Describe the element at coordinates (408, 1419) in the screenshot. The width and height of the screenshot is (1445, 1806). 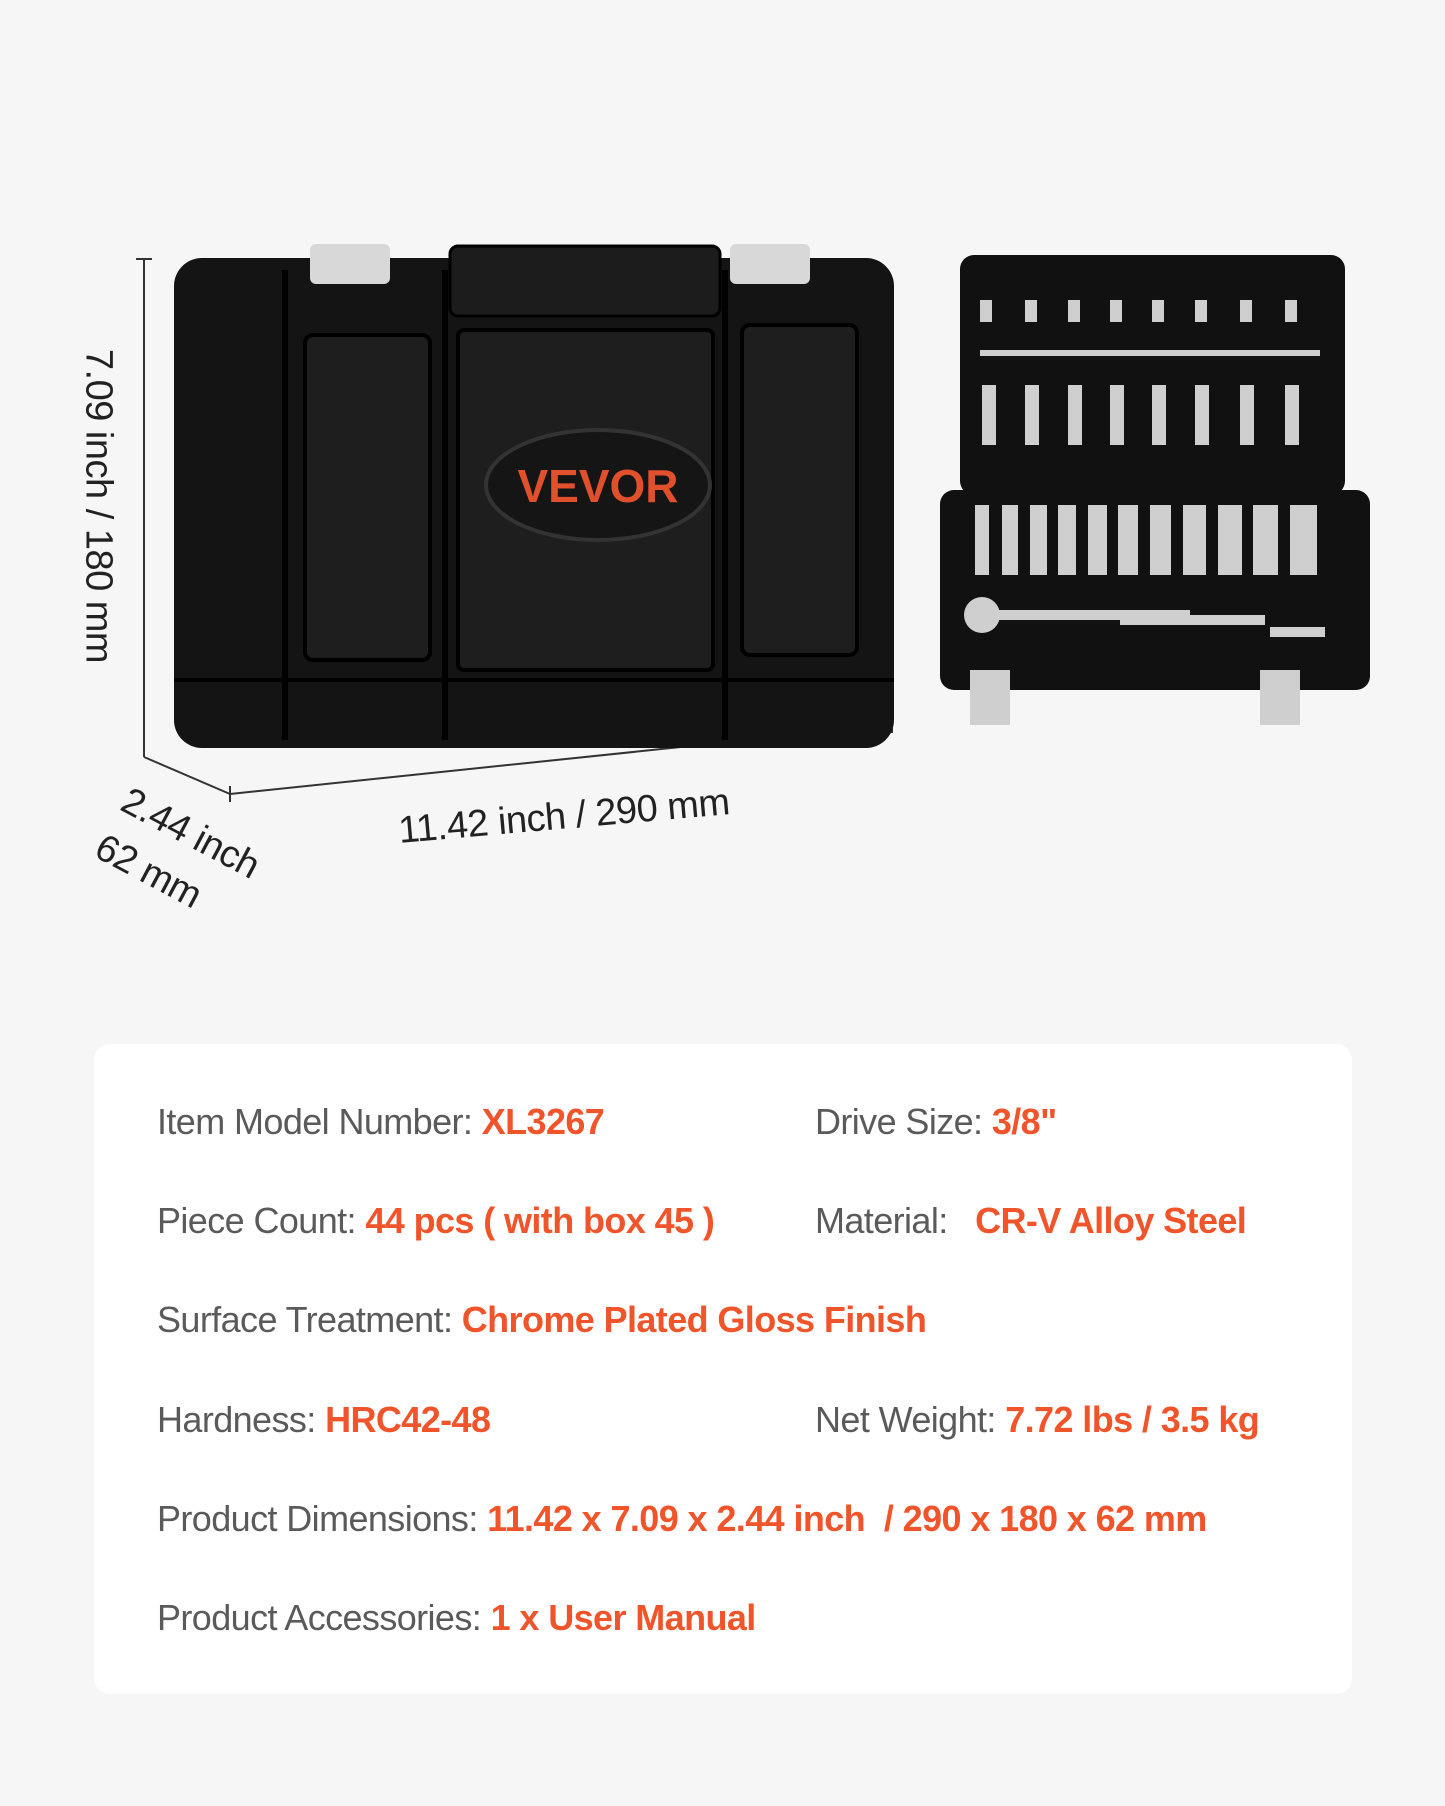
I see `spec-value: HRC42-48` at that location.